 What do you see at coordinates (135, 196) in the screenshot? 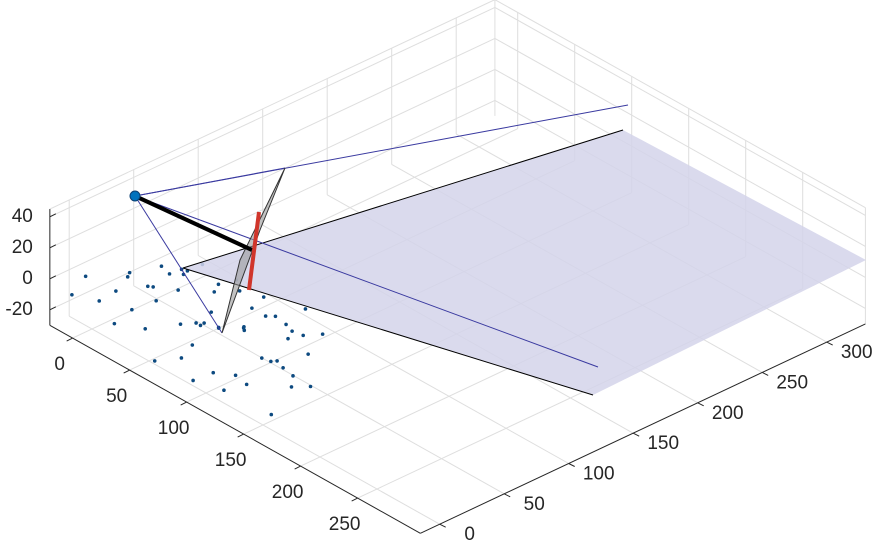
I see `camera-center` at bounding box center [135, 196].